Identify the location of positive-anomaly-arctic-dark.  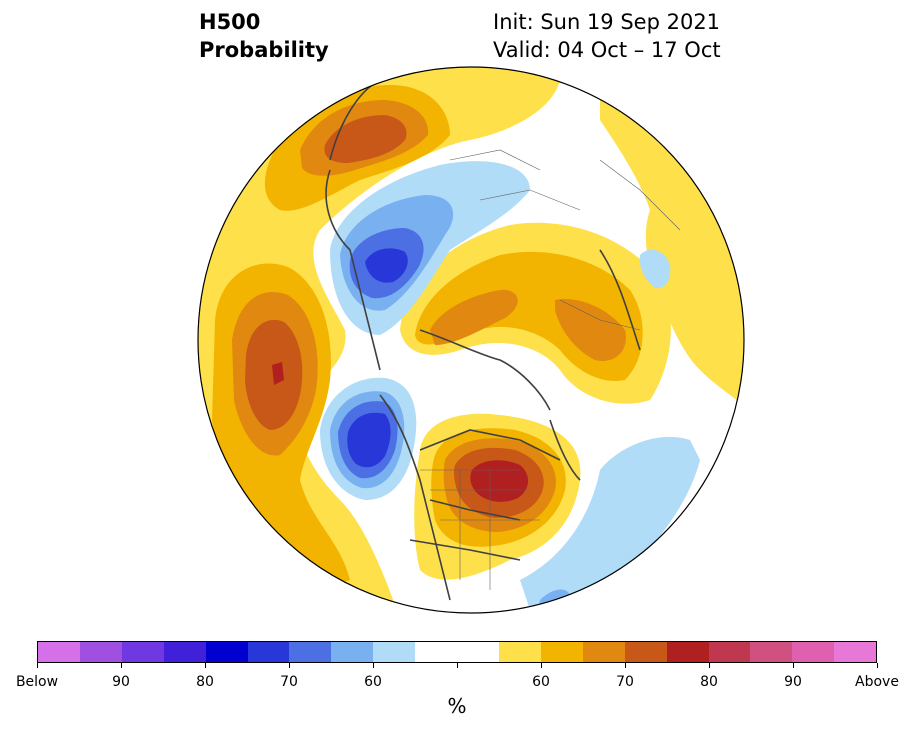
(528, 325).